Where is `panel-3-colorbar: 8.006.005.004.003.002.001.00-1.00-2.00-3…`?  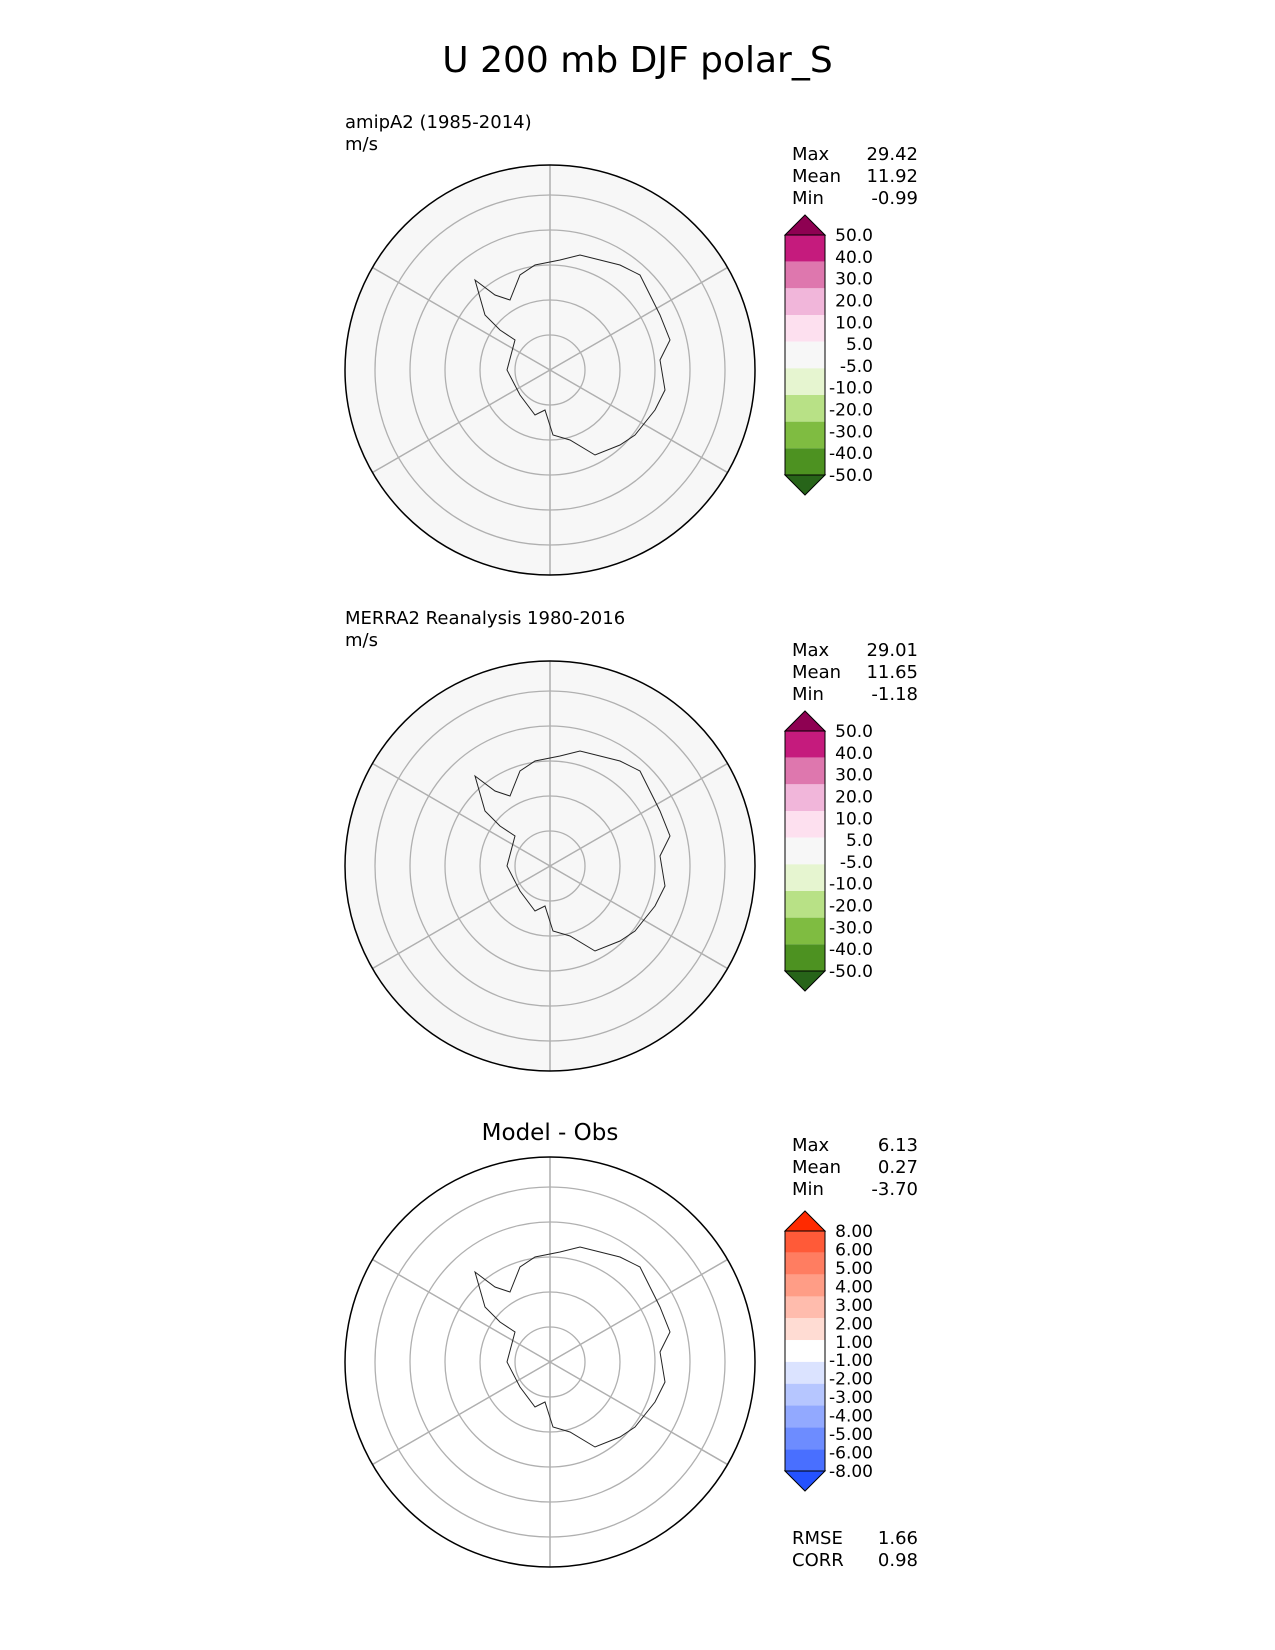
panel-3-colorbar: 8.006.005.004.003.002.001.00-1.00-2.00-3… is located at coordinates (828, 1351).